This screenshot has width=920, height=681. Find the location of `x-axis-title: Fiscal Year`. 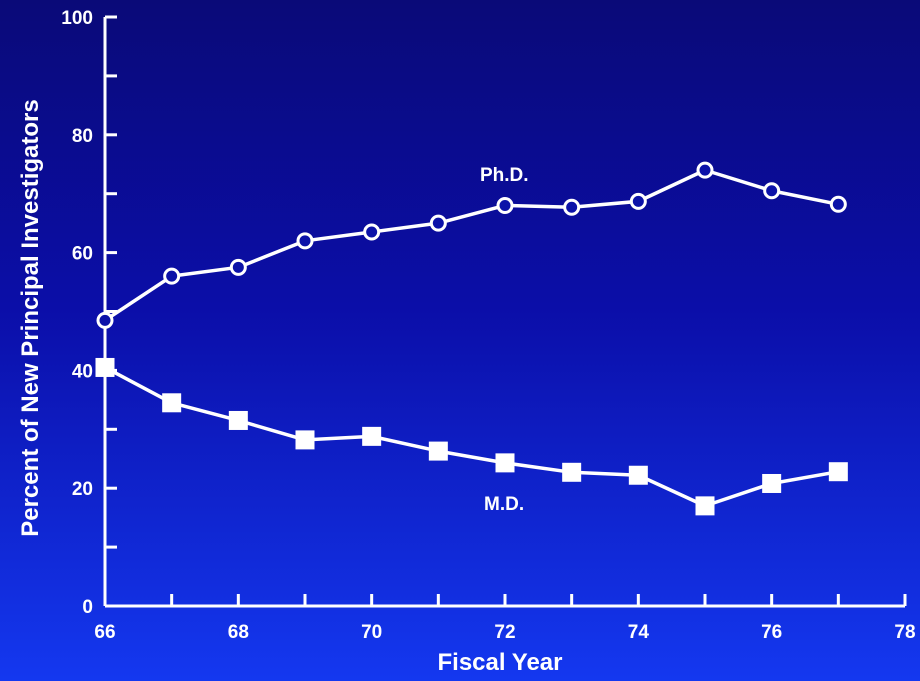

x-axis-title: Fiscal Year is located at coordinates (500, 662).